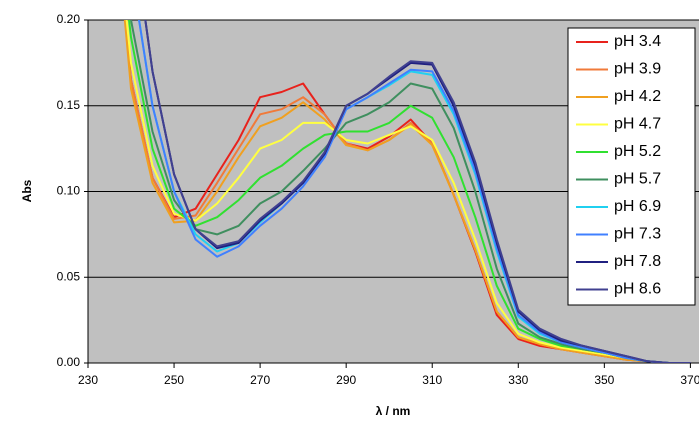 The height and width of the screenshot is (425, 699). What do you see at coordinates (432, 380) in the screenshot?
I see `x-tick-label: 310` at bounding box center [432, 380].